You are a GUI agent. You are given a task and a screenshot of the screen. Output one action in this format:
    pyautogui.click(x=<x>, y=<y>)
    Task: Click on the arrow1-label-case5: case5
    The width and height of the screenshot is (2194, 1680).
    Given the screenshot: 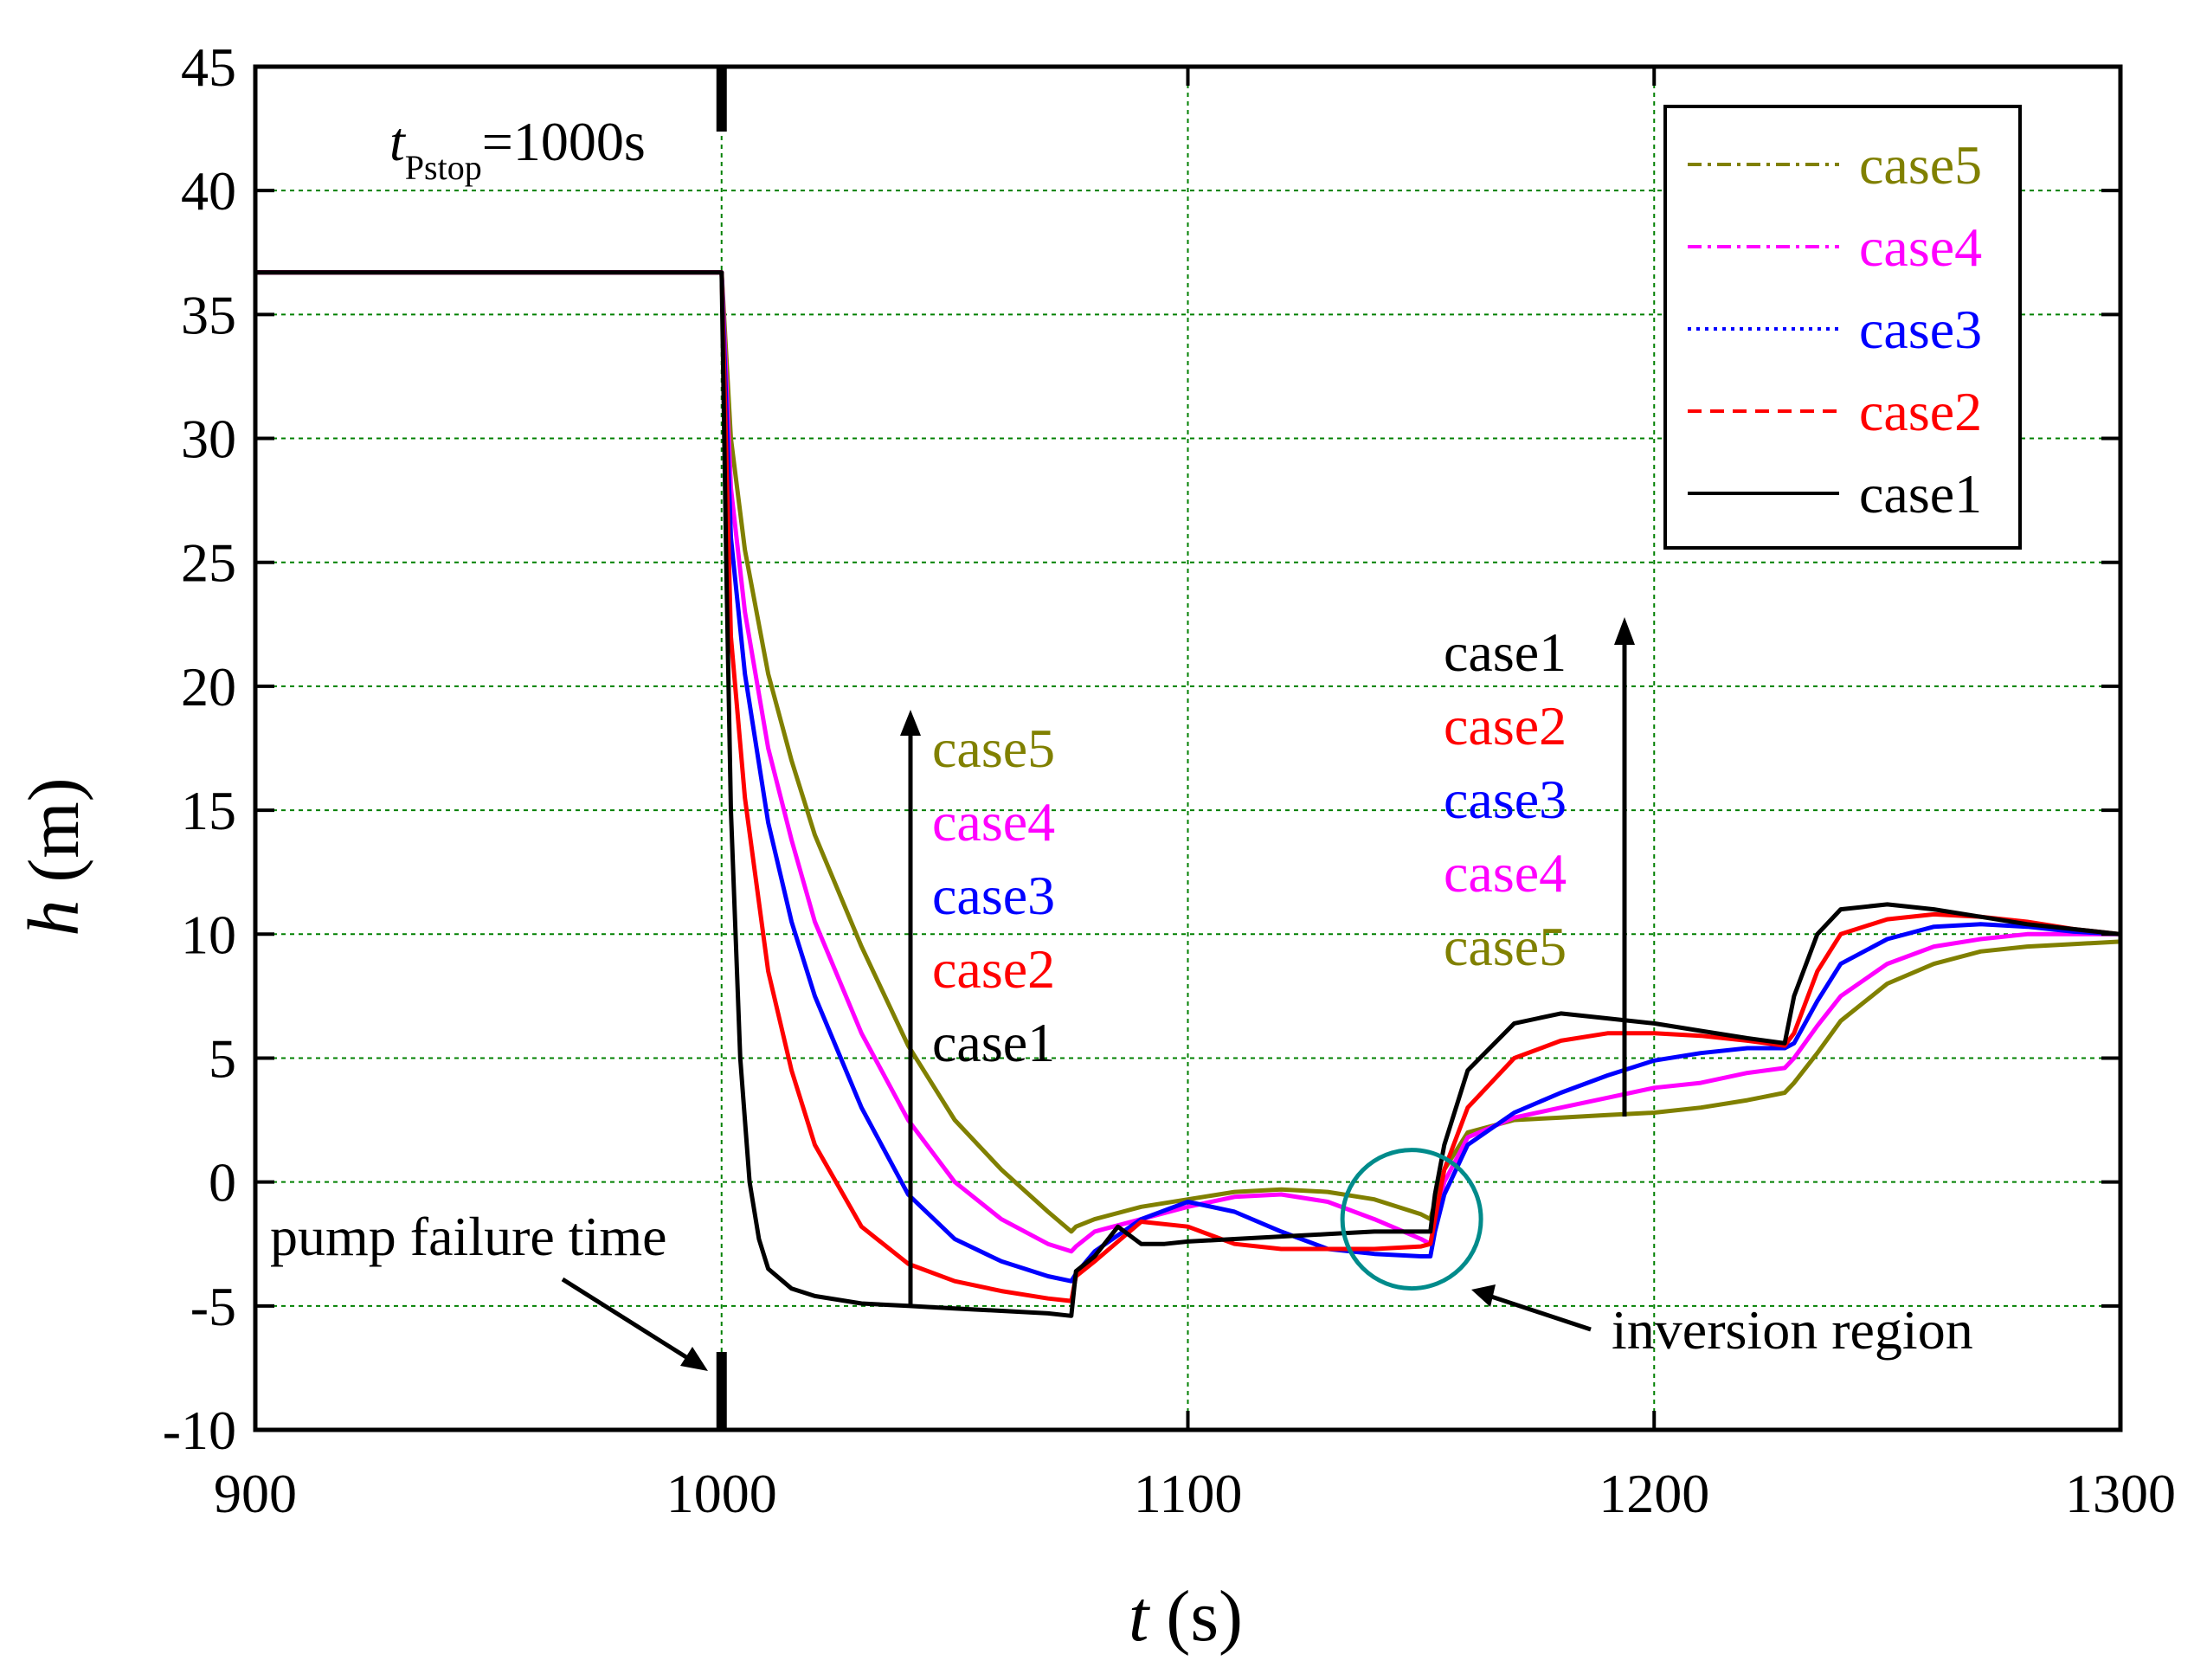 What is the action you would take?
    pyautogui.click(x=993, y=748)
    